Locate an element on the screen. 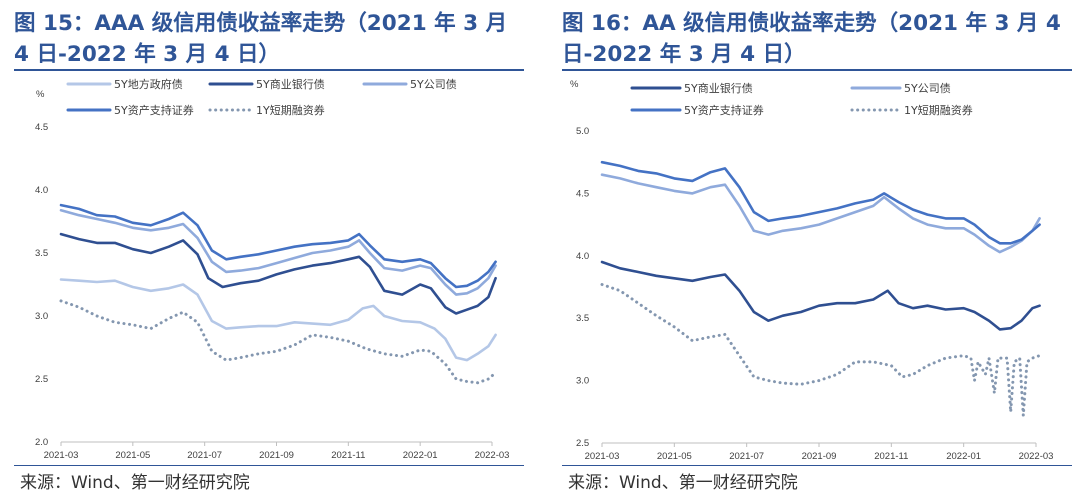 This screenshot has height=503, width=1080. legend-item: 5Y地方政府债 is located at coordinates (124, 84).